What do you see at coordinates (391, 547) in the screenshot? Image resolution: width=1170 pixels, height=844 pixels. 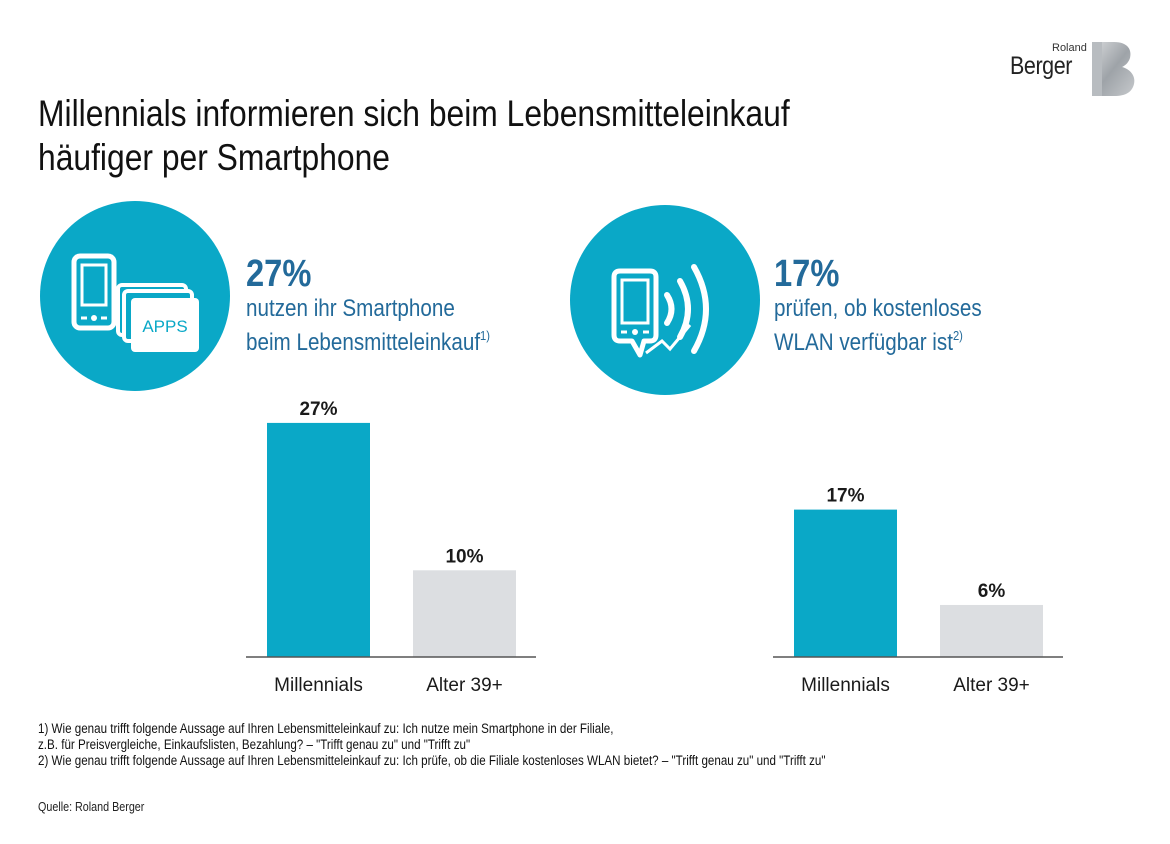 I see `chart-svg: 27% Millennials 10% Alter 39+` at bounding box center [391, 547].